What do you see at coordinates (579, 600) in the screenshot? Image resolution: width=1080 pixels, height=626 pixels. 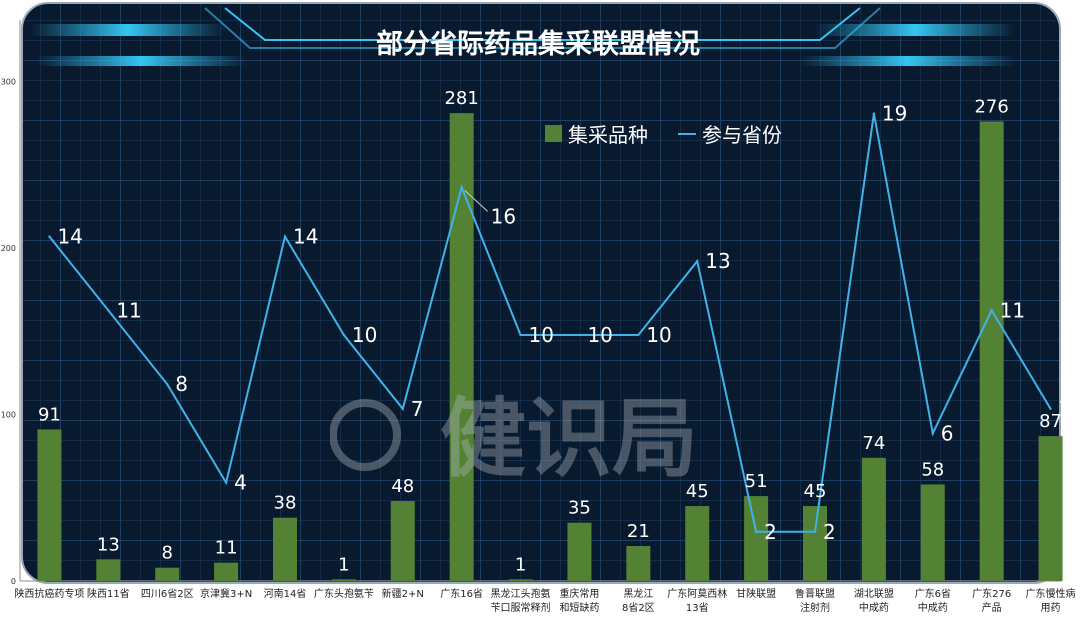 I see `x-tick-label: 重庆常用和短缺药` at bounding box center [579, 600].